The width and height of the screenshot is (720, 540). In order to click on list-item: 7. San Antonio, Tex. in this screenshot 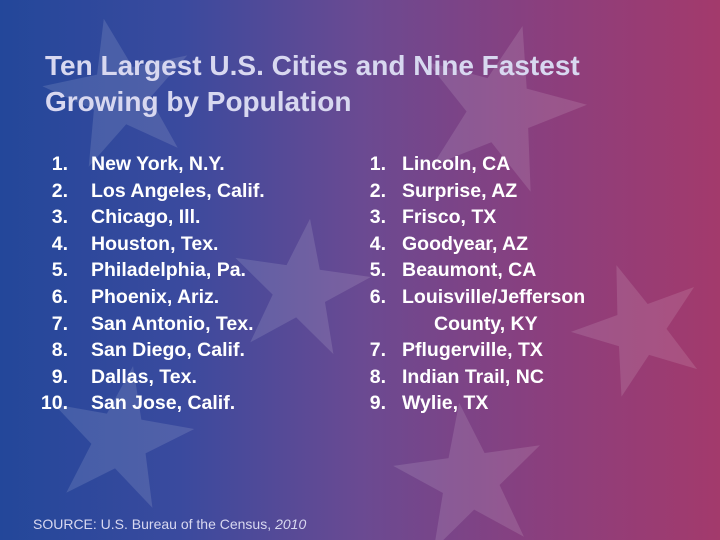, I will do `click(147, 324)`.